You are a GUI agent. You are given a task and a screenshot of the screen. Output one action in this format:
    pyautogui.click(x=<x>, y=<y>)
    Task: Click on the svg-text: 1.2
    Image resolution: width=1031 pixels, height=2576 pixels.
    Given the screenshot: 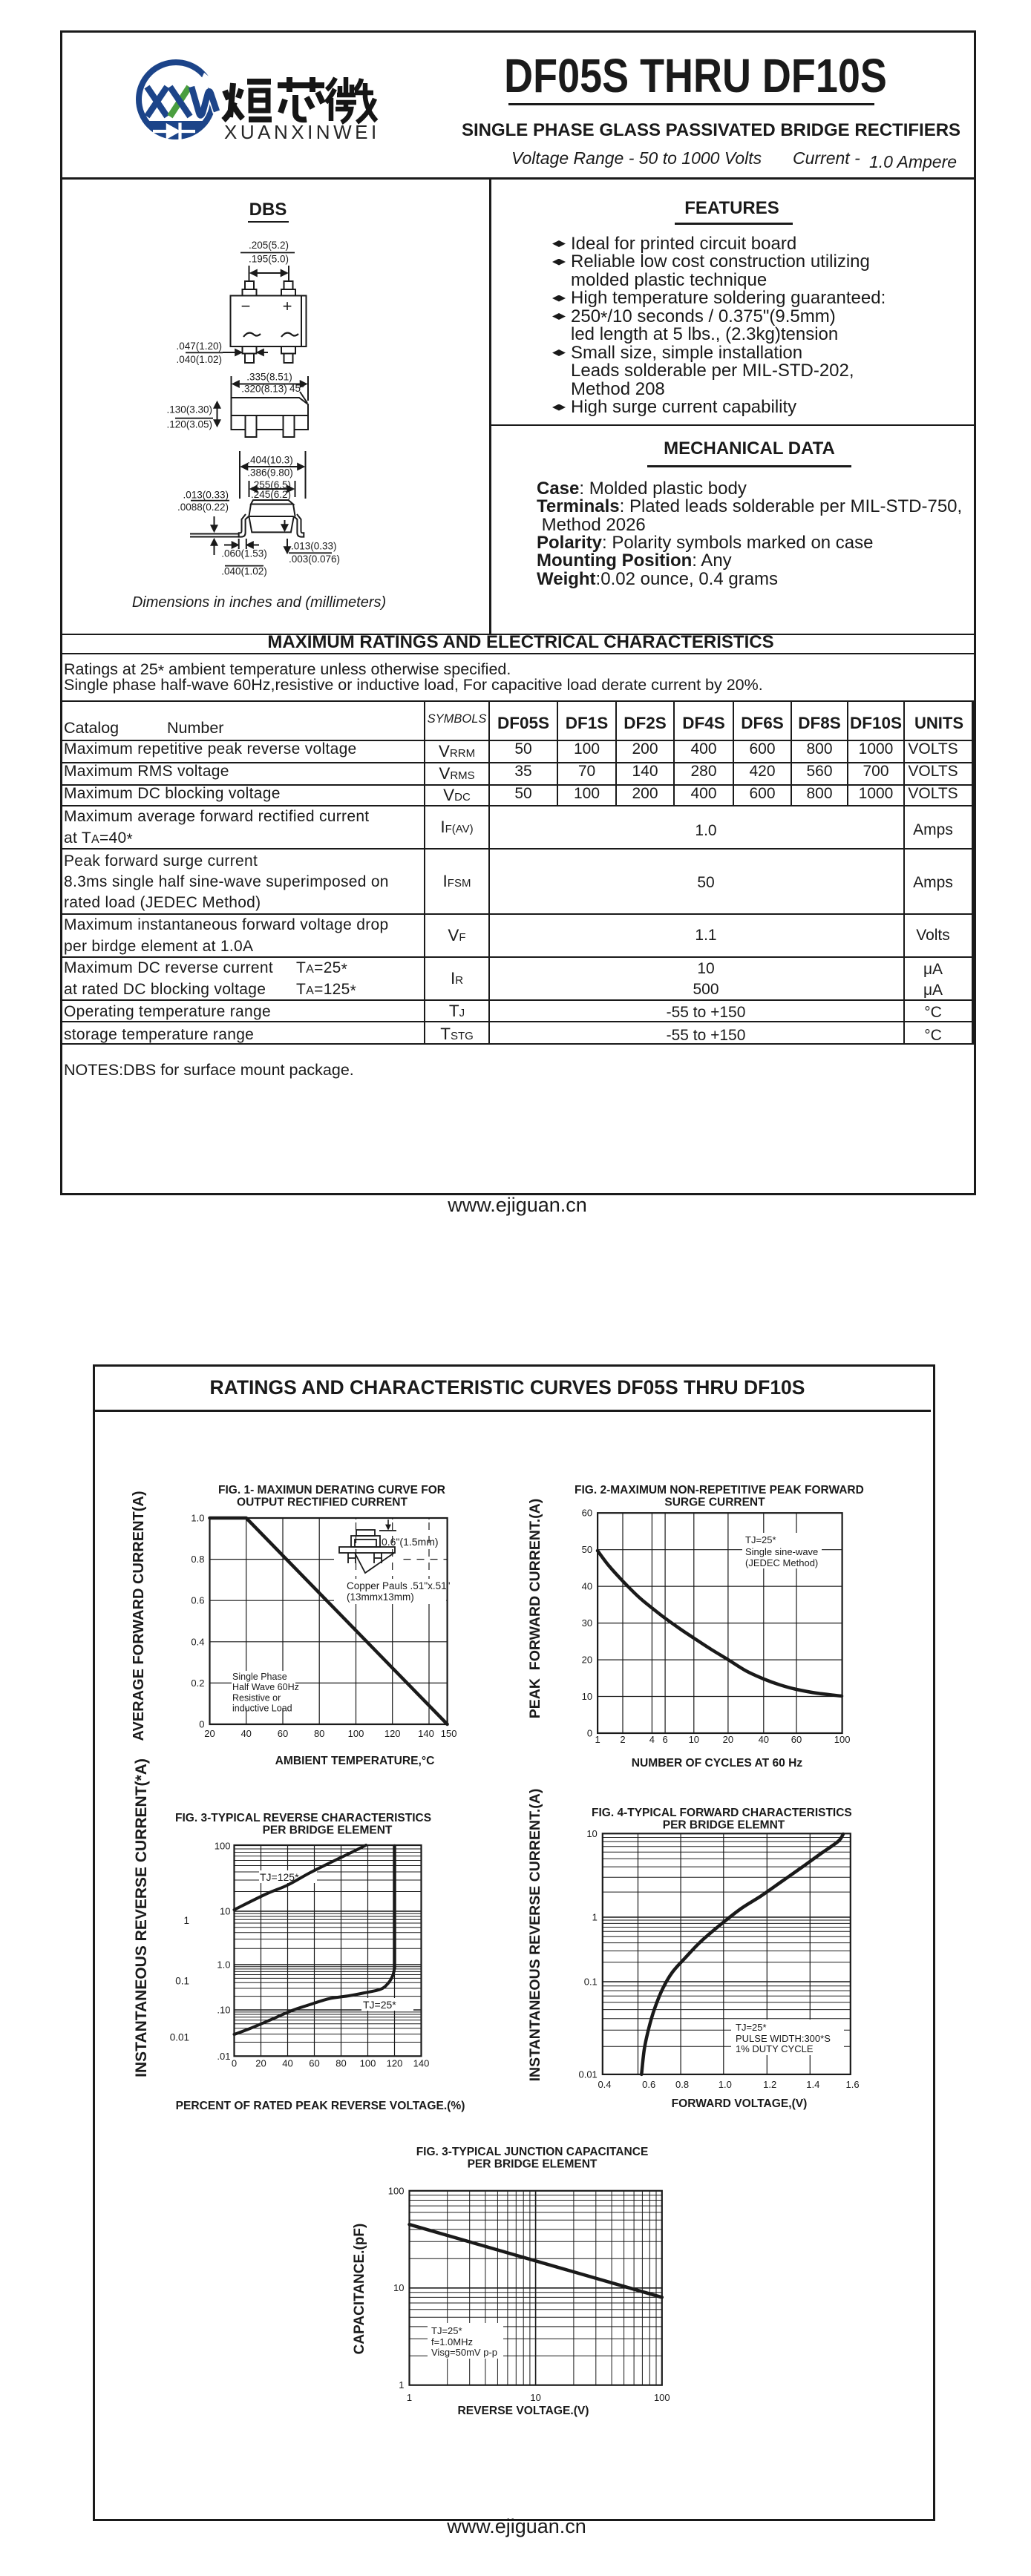 What is the action you would take?
    pyautogui.click(x=769, y=2084)
    